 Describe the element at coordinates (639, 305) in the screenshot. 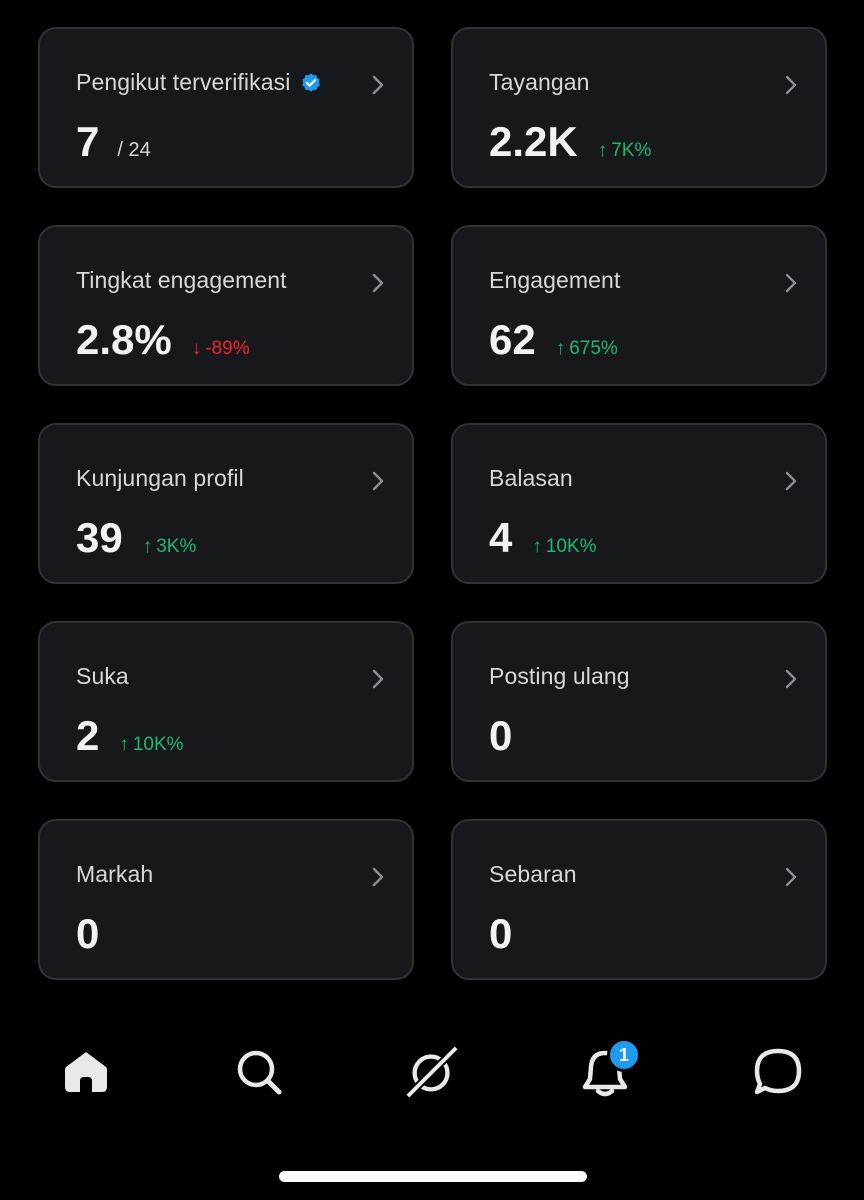

I see `metric-card: Engagement 62 ↑ 675%` at that location.